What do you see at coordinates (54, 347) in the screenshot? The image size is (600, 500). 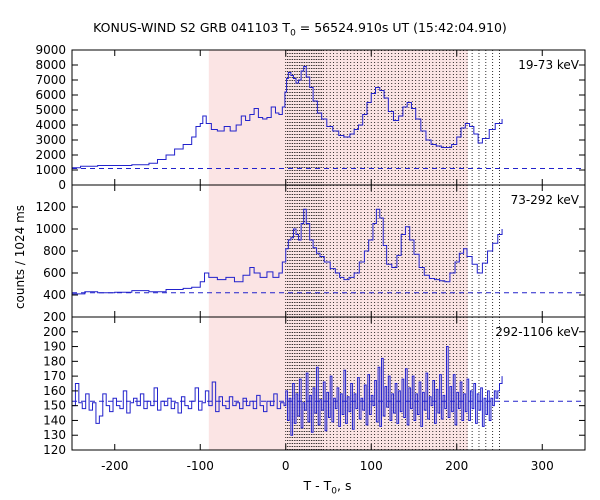 I see `y-tick-label: 190` at bounding box center [54, 347].